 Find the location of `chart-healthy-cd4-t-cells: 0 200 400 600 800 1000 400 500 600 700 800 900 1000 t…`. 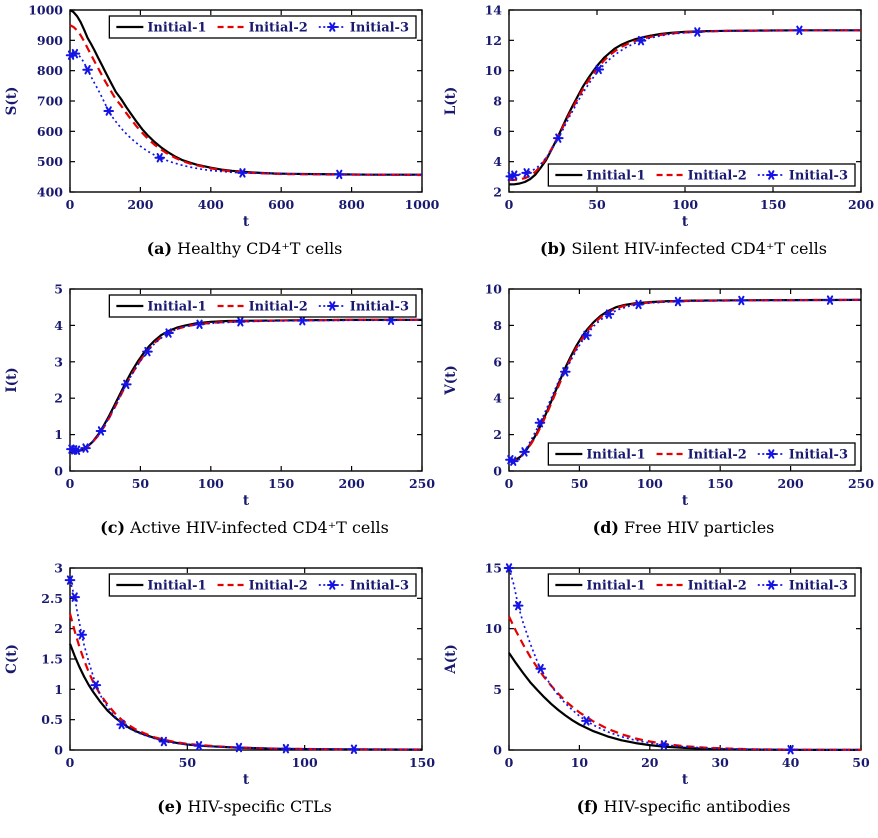

chart-healthy-cd4-t-cells: 0 200 400 600 800 1000 400 500 600 700 800 900 1000 t… is located at coordinates (221, 117).